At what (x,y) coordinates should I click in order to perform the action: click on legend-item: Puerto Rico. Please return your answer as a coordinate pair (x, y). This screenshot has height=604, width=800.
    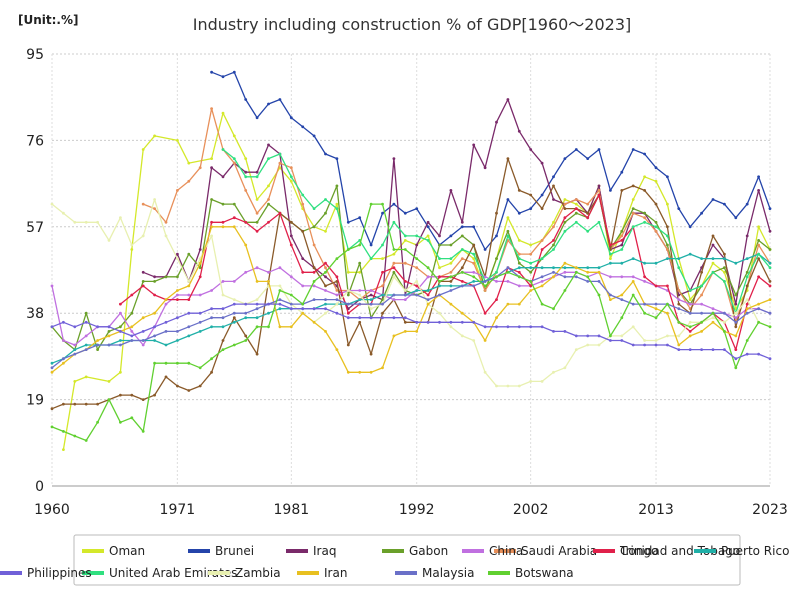
    Looking at the image, I should click on (741, 551).